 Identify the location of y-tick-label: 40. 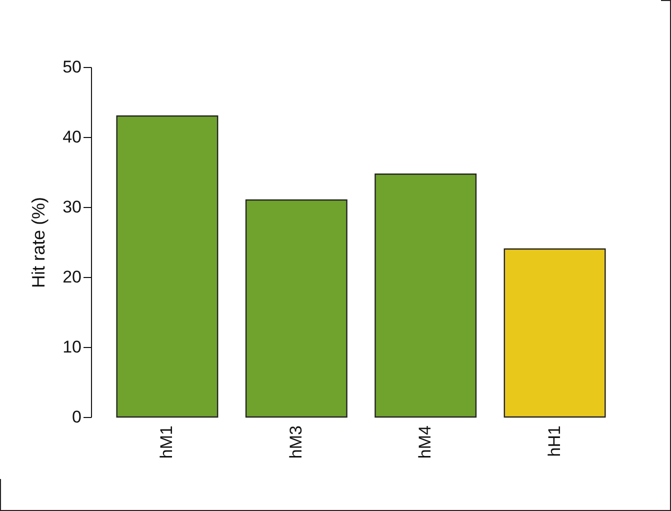
(72, 137).